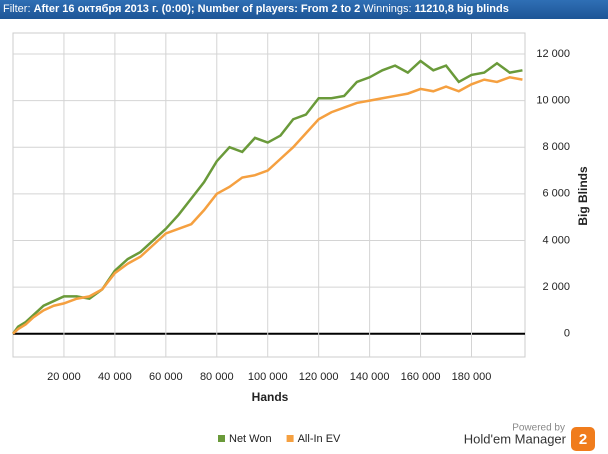  What do you see at coordinates (556, 287) in the screenshot?
I see `y-tick-label: 2 000` at bounding box center [556, 287].